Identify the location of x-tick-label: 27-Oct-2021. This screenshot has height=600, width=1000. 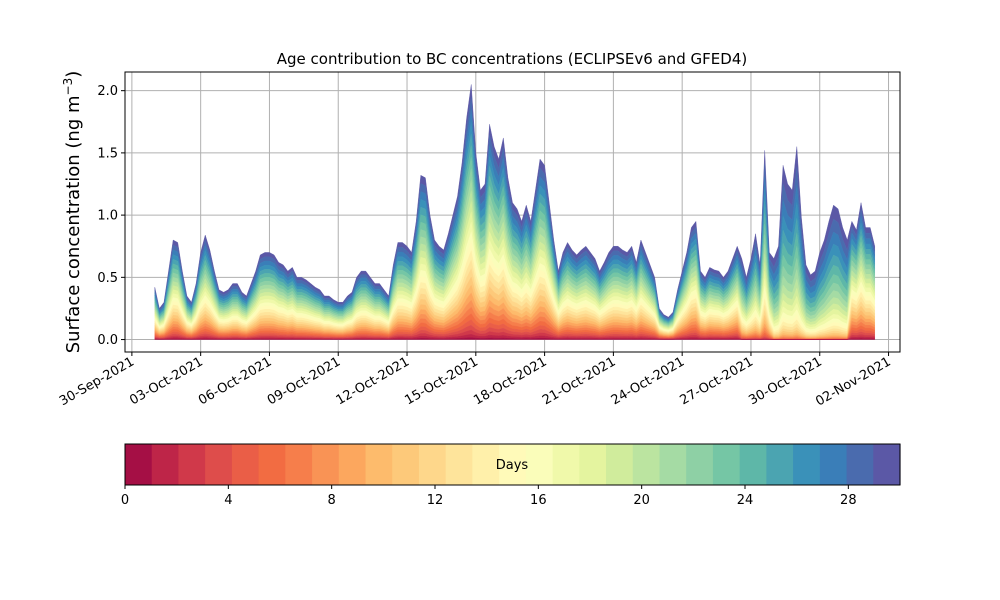
(717, 381).